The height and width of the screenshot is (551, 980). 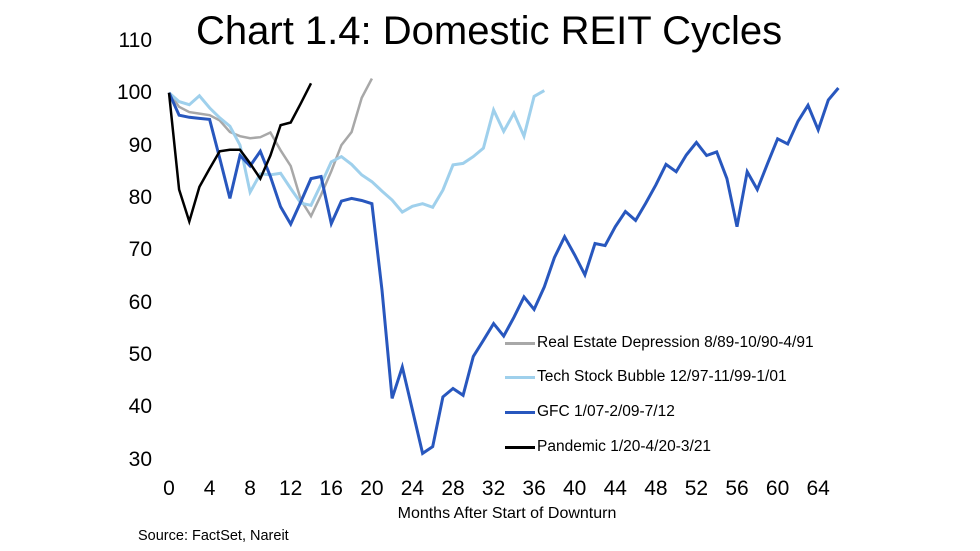 What do you see at coordinates (507, 513) in the screenshot?
I see `x-axis-title: Months After Start of Downturn` at bounding box center [507, 513].